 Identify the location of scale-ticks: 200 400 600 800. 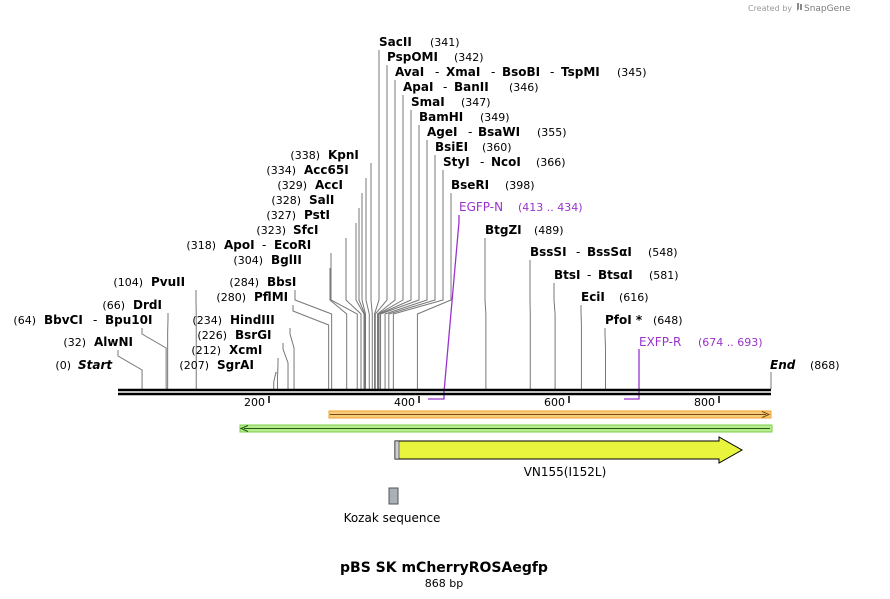
(482, 402).